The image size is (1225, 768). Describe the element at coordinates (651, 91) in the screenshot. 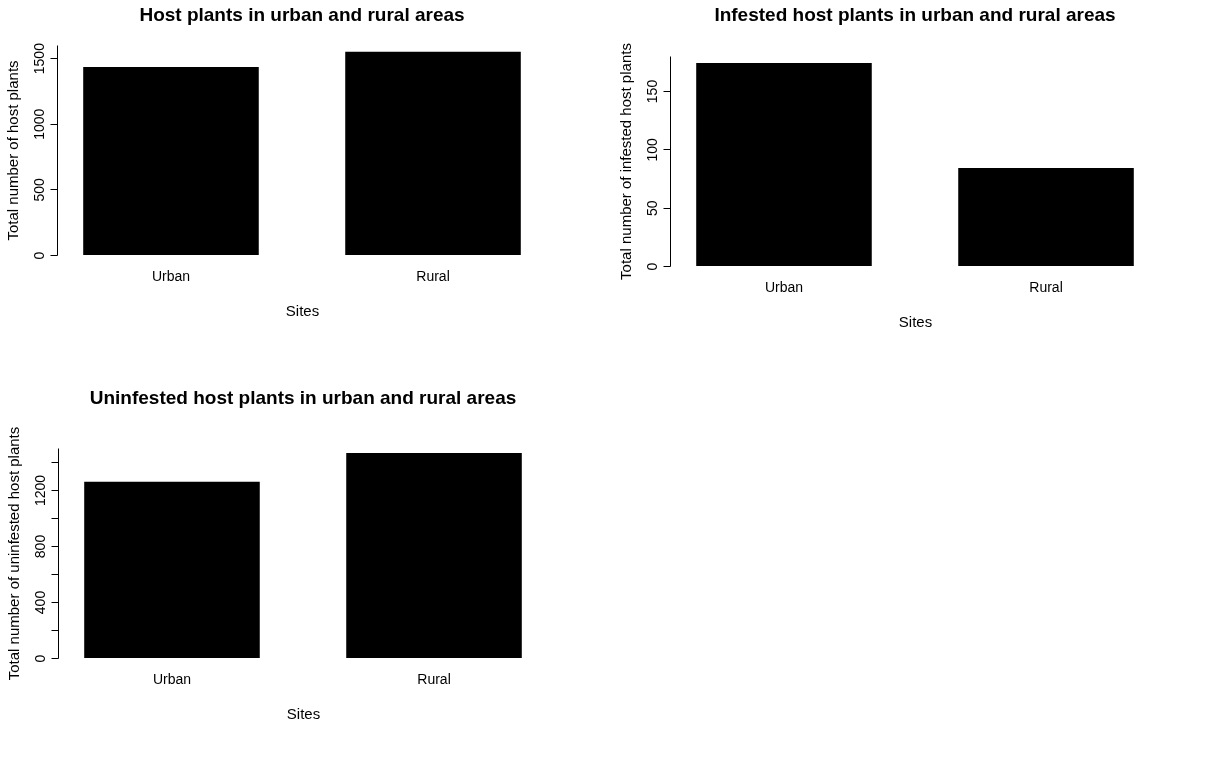

I see `y-tick-label: 150` at that location.